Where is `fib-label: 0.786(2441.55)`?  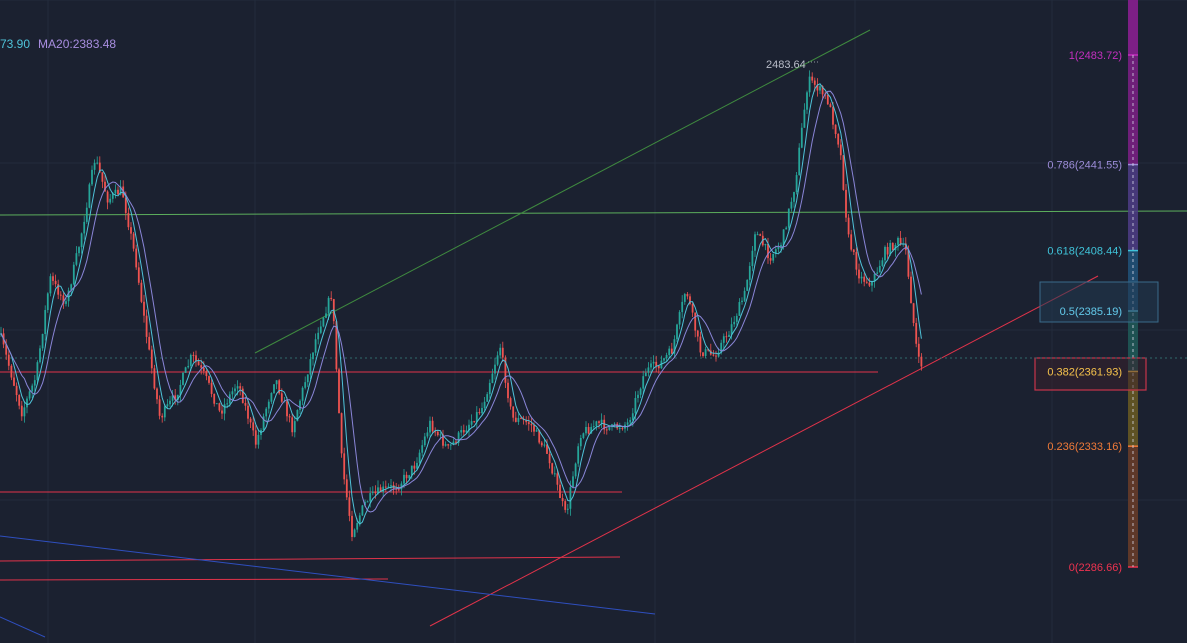
fib-label: 0.786(2441.55) is located at coordinates (1084, 166).